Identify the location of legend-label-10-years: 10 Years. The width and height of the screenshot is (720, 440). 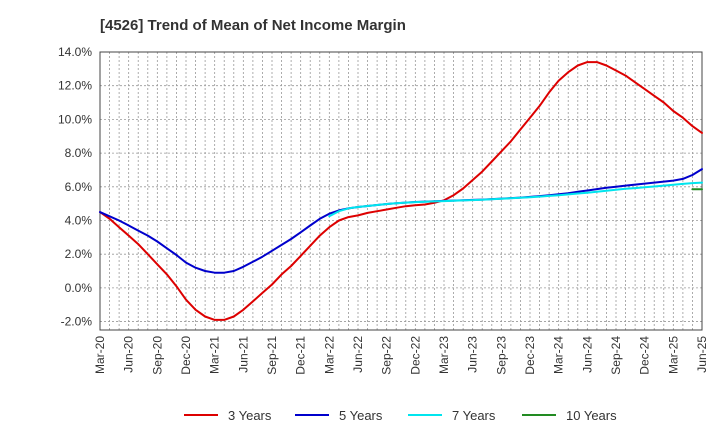
(591, 415).